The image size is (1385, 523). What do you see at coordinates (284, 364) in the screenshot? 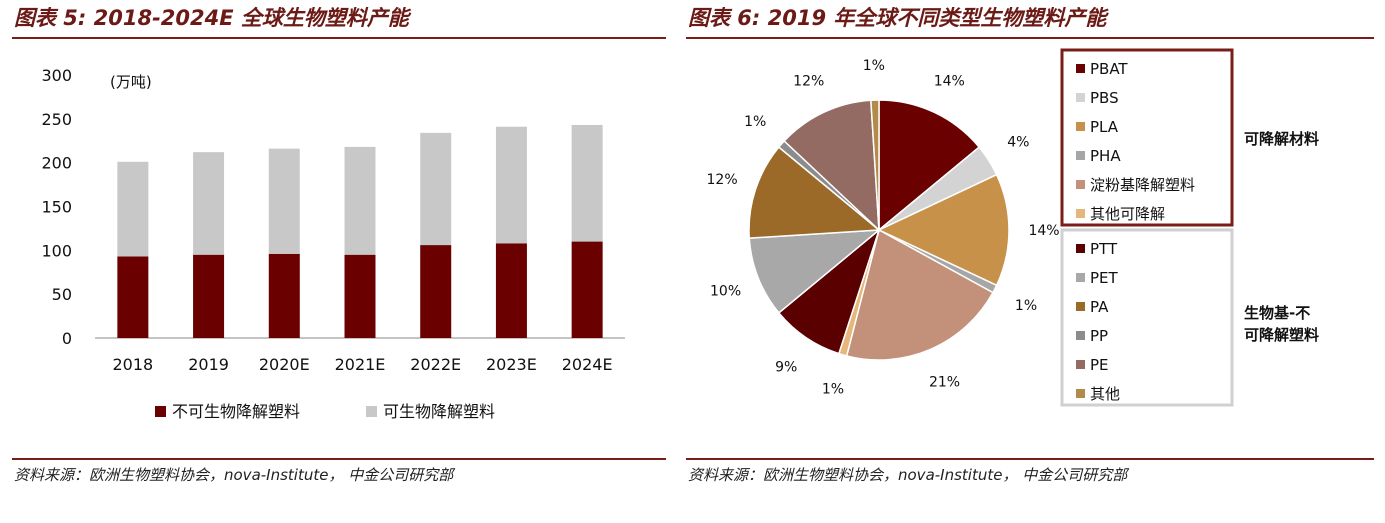
I see `x-tick-label: 2020E` at bounding box center [284, 364].